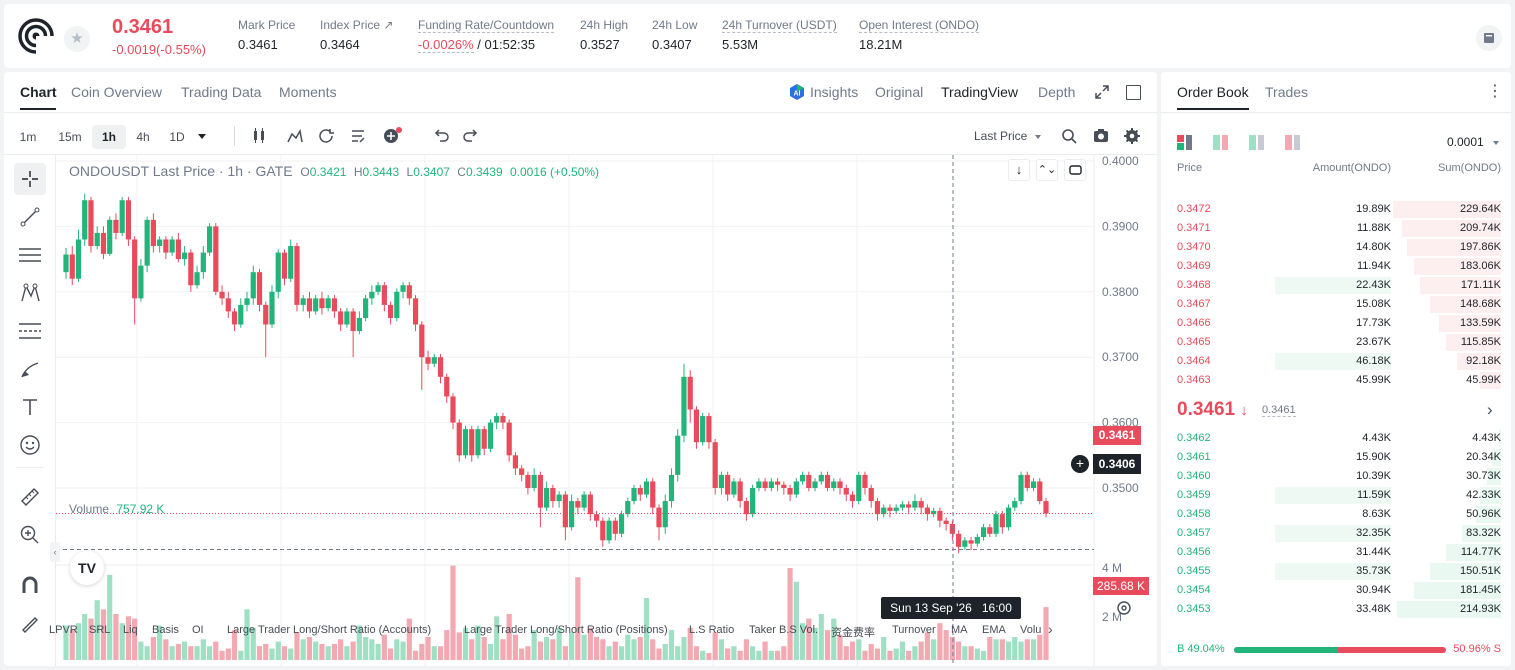 Image resolution: width=1515 pixels, height=670 pixels. I want to click on timeframe-4h: 4h, so click(143, 137).